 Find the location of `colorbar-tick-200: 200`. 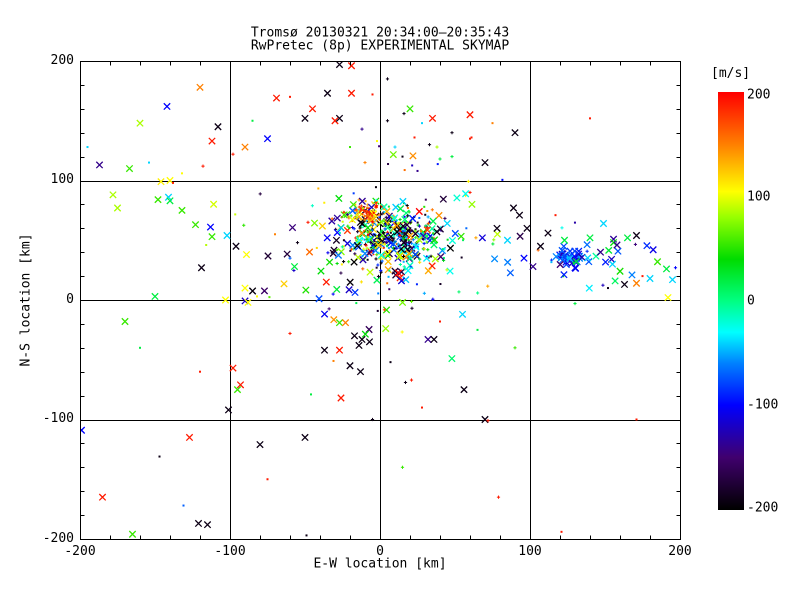

colorbar-tick-200: 200 is located at coordinates (759, 95).